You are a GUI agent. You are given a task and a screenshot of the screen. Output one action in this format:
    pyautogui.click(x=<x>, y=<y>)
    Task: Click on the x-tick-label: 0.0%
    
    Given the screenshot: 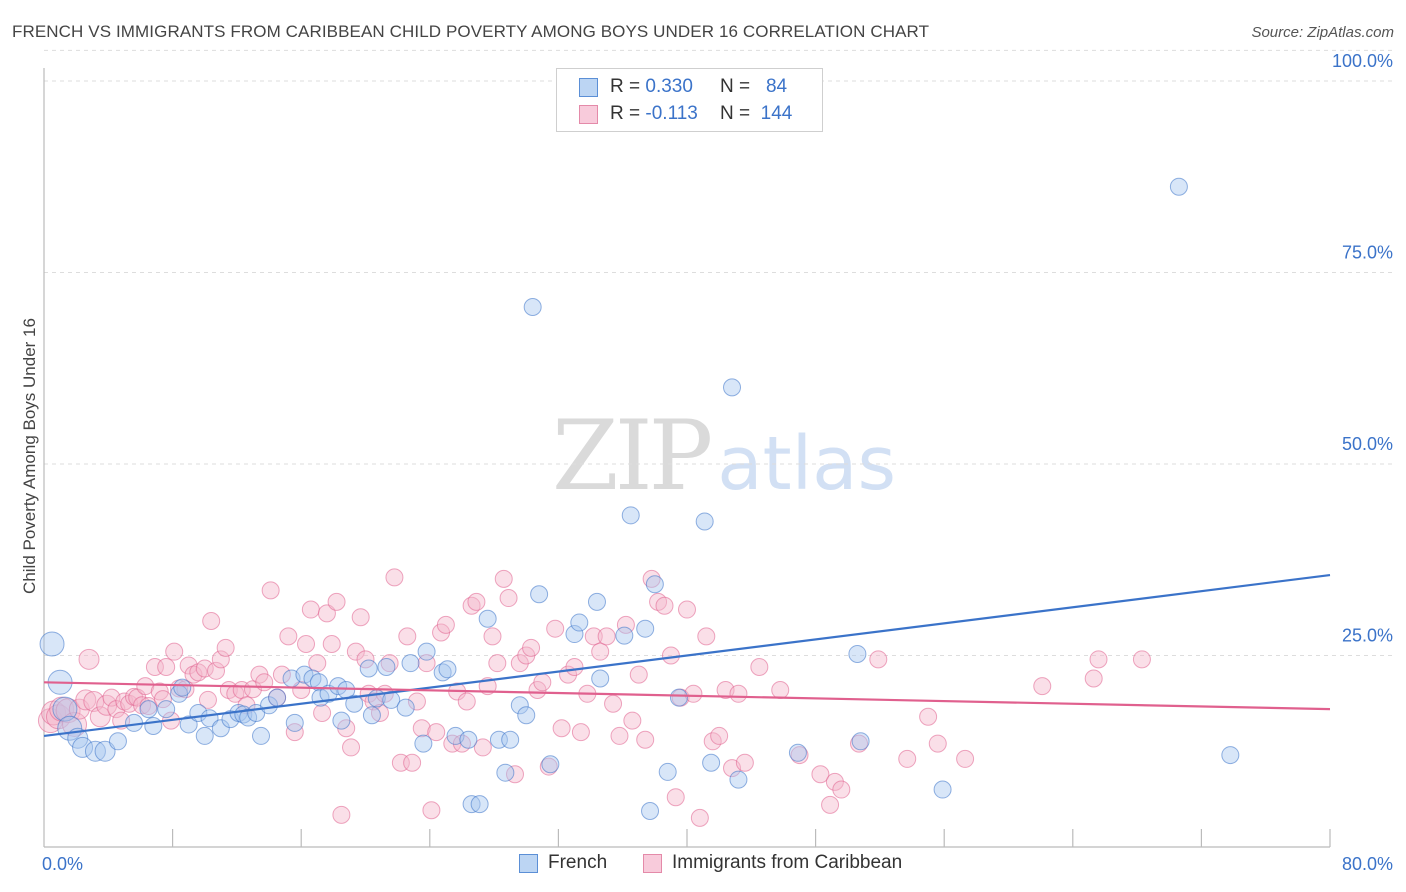 What is the action you would take?
    pyautogui.click(x=62, y=864)
    